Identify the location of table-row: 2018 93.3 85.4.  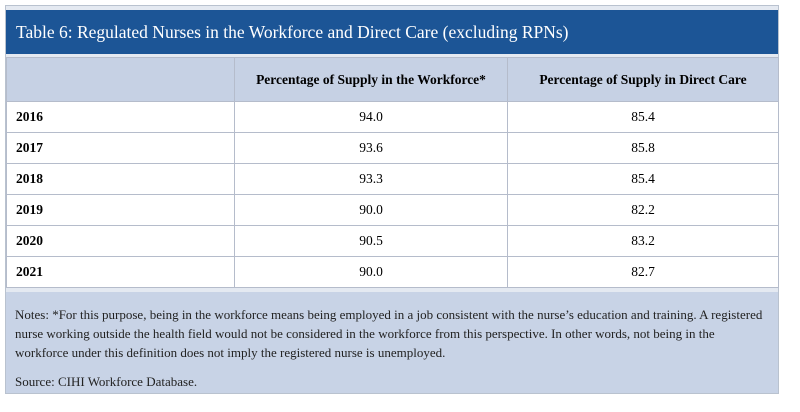
(392, 179).